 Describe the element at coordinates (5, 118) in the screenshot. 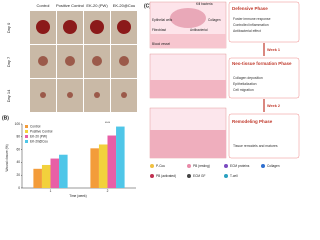

I see `panel-label: (B)` at that location.